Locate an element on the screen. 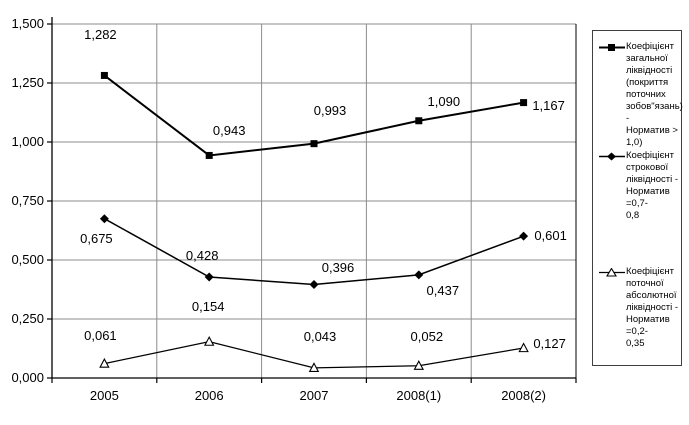 This screenshot has height=425, width=689. data-label: 0,437 is located at coordinates (443, 290).